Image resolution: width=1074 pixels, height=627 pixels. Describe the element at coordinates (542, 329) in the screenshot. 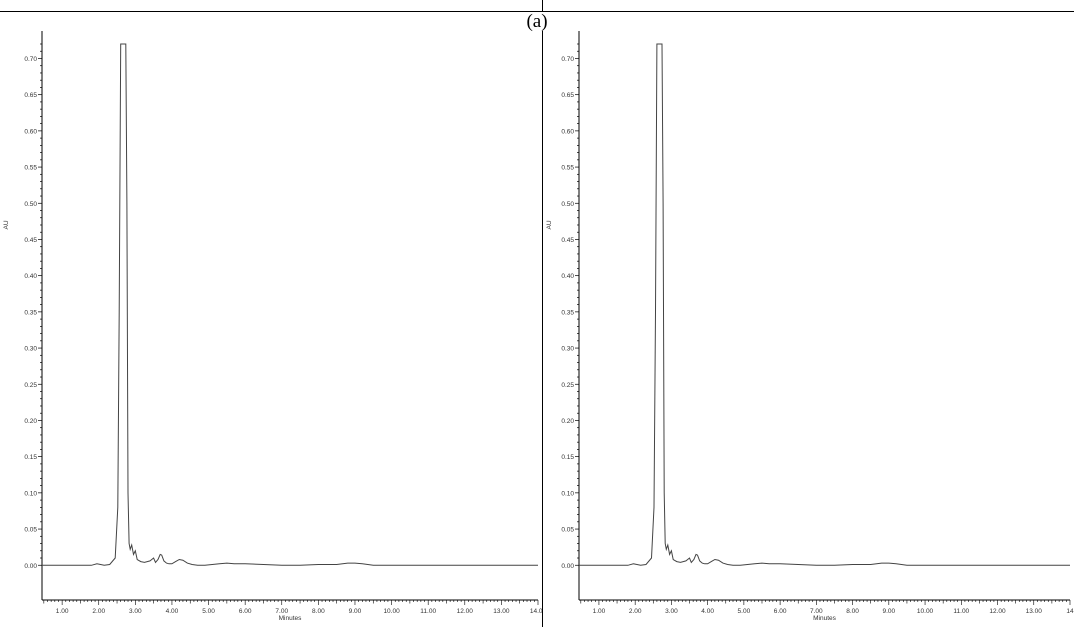

I see `panel-divider` at that location.